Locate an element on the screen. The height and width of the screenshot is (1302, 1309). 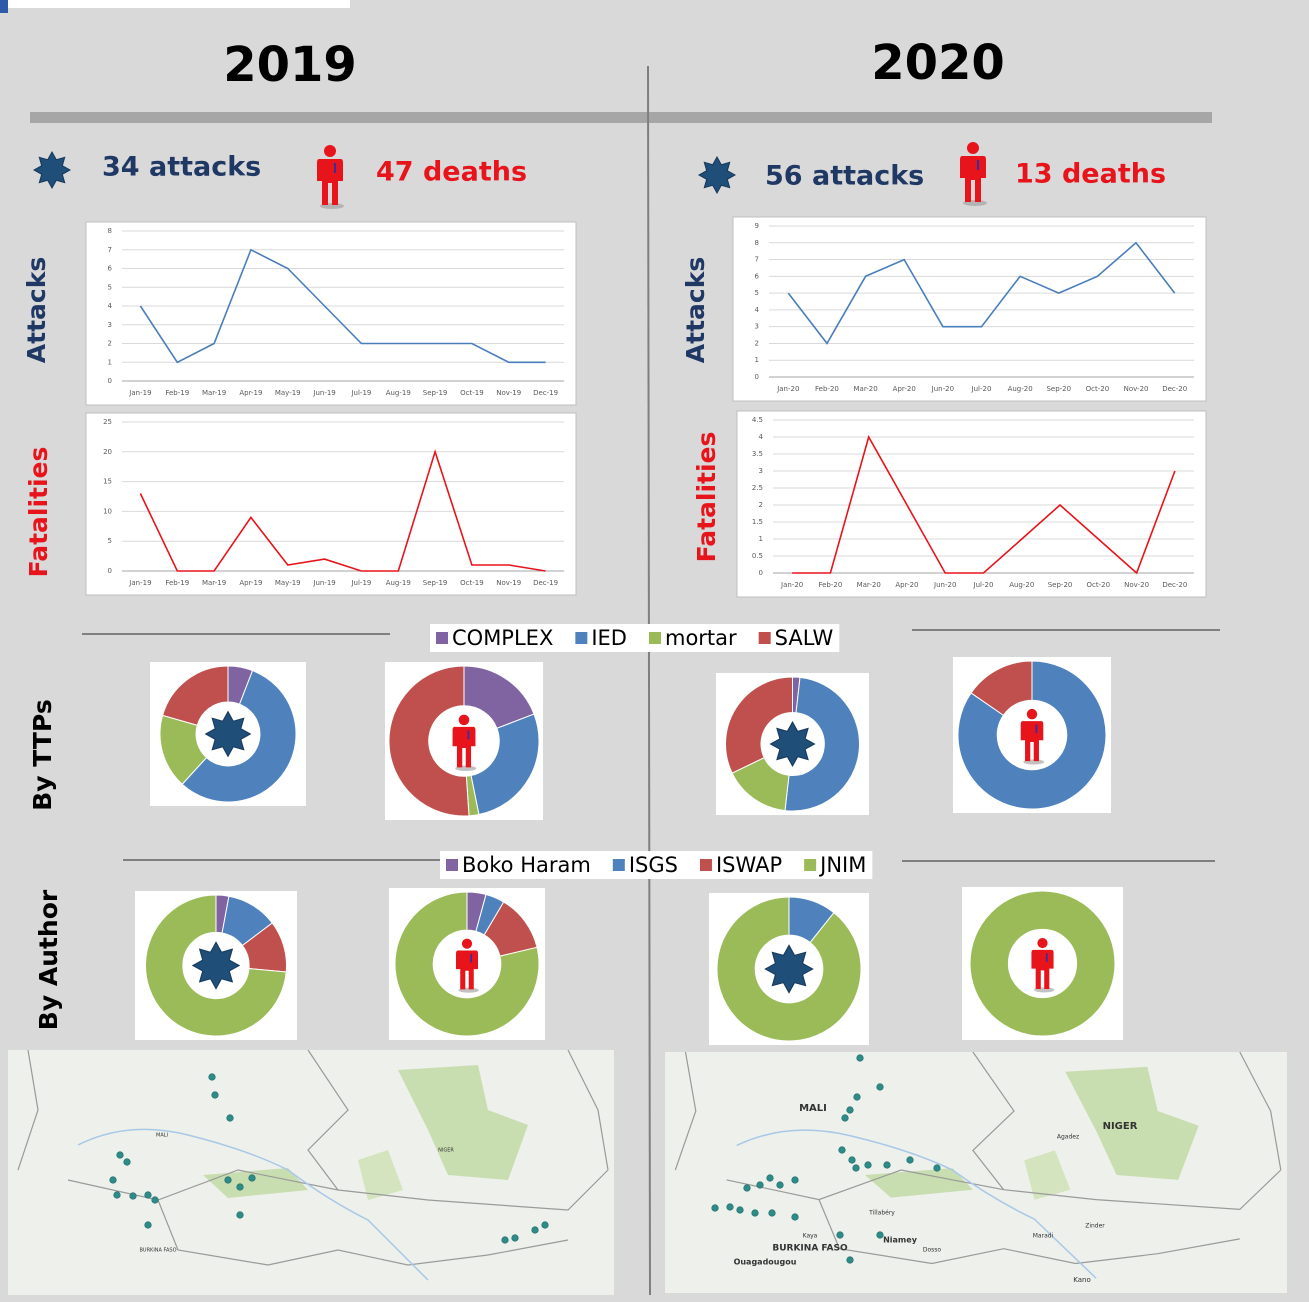
x-tick-label: Feb-19 is located at coordinates (177, 393).